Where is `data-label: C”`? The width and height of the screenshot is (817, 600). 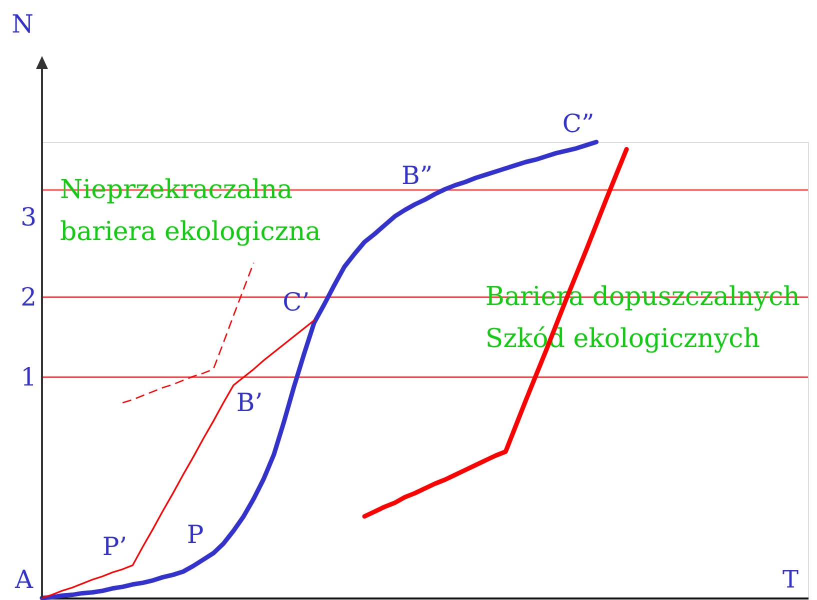 data-label: C” is located at coordinates (578, 123).